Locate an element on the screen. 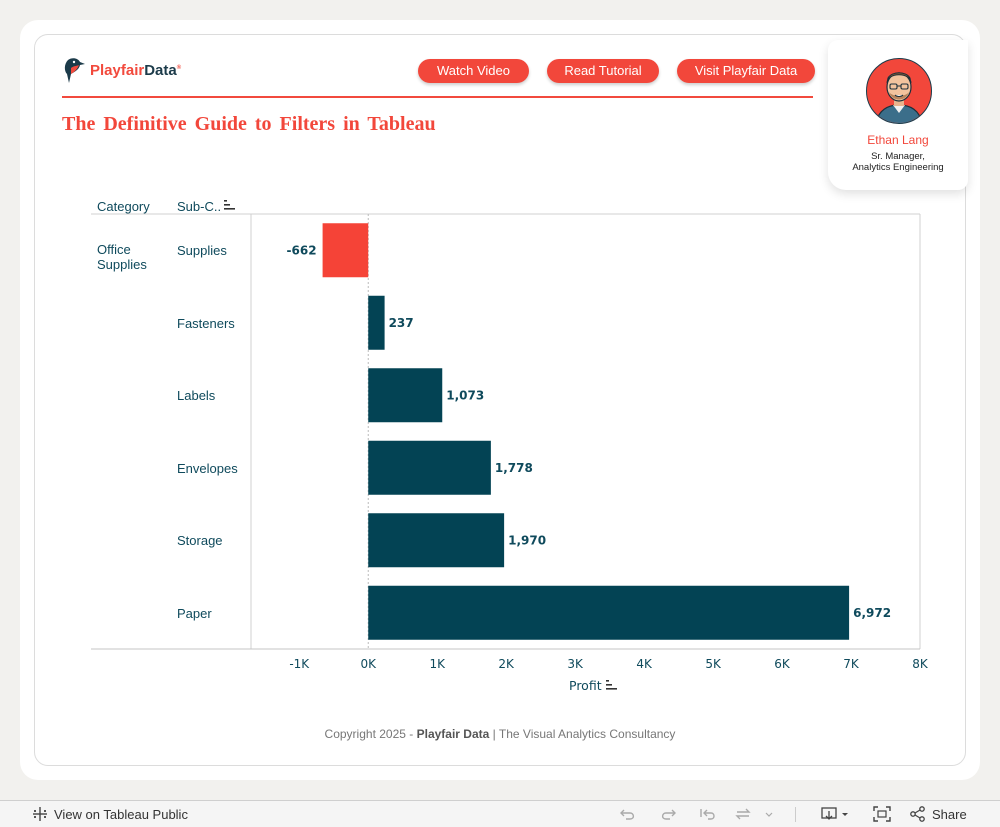 The width and height of the screenshot is (1000, 827). kingfisher-logo-icon is located at coordinates (74, 70).